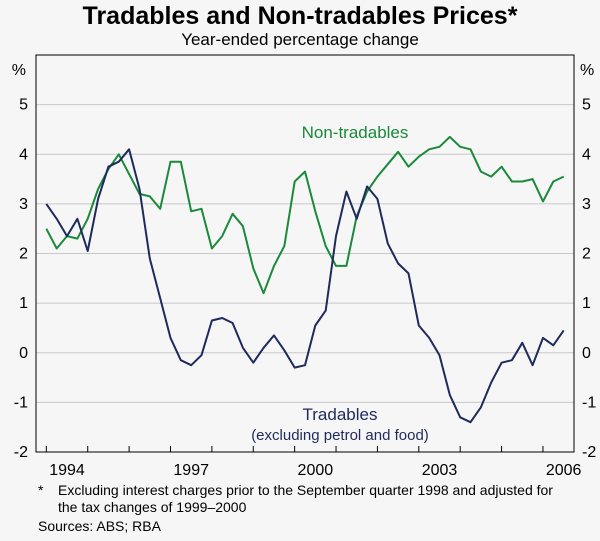 The image size is (600, 541). Describe the element at coordinates (21, 402) in the screenshot. I see `y-tick-label-left: -1` at that location.